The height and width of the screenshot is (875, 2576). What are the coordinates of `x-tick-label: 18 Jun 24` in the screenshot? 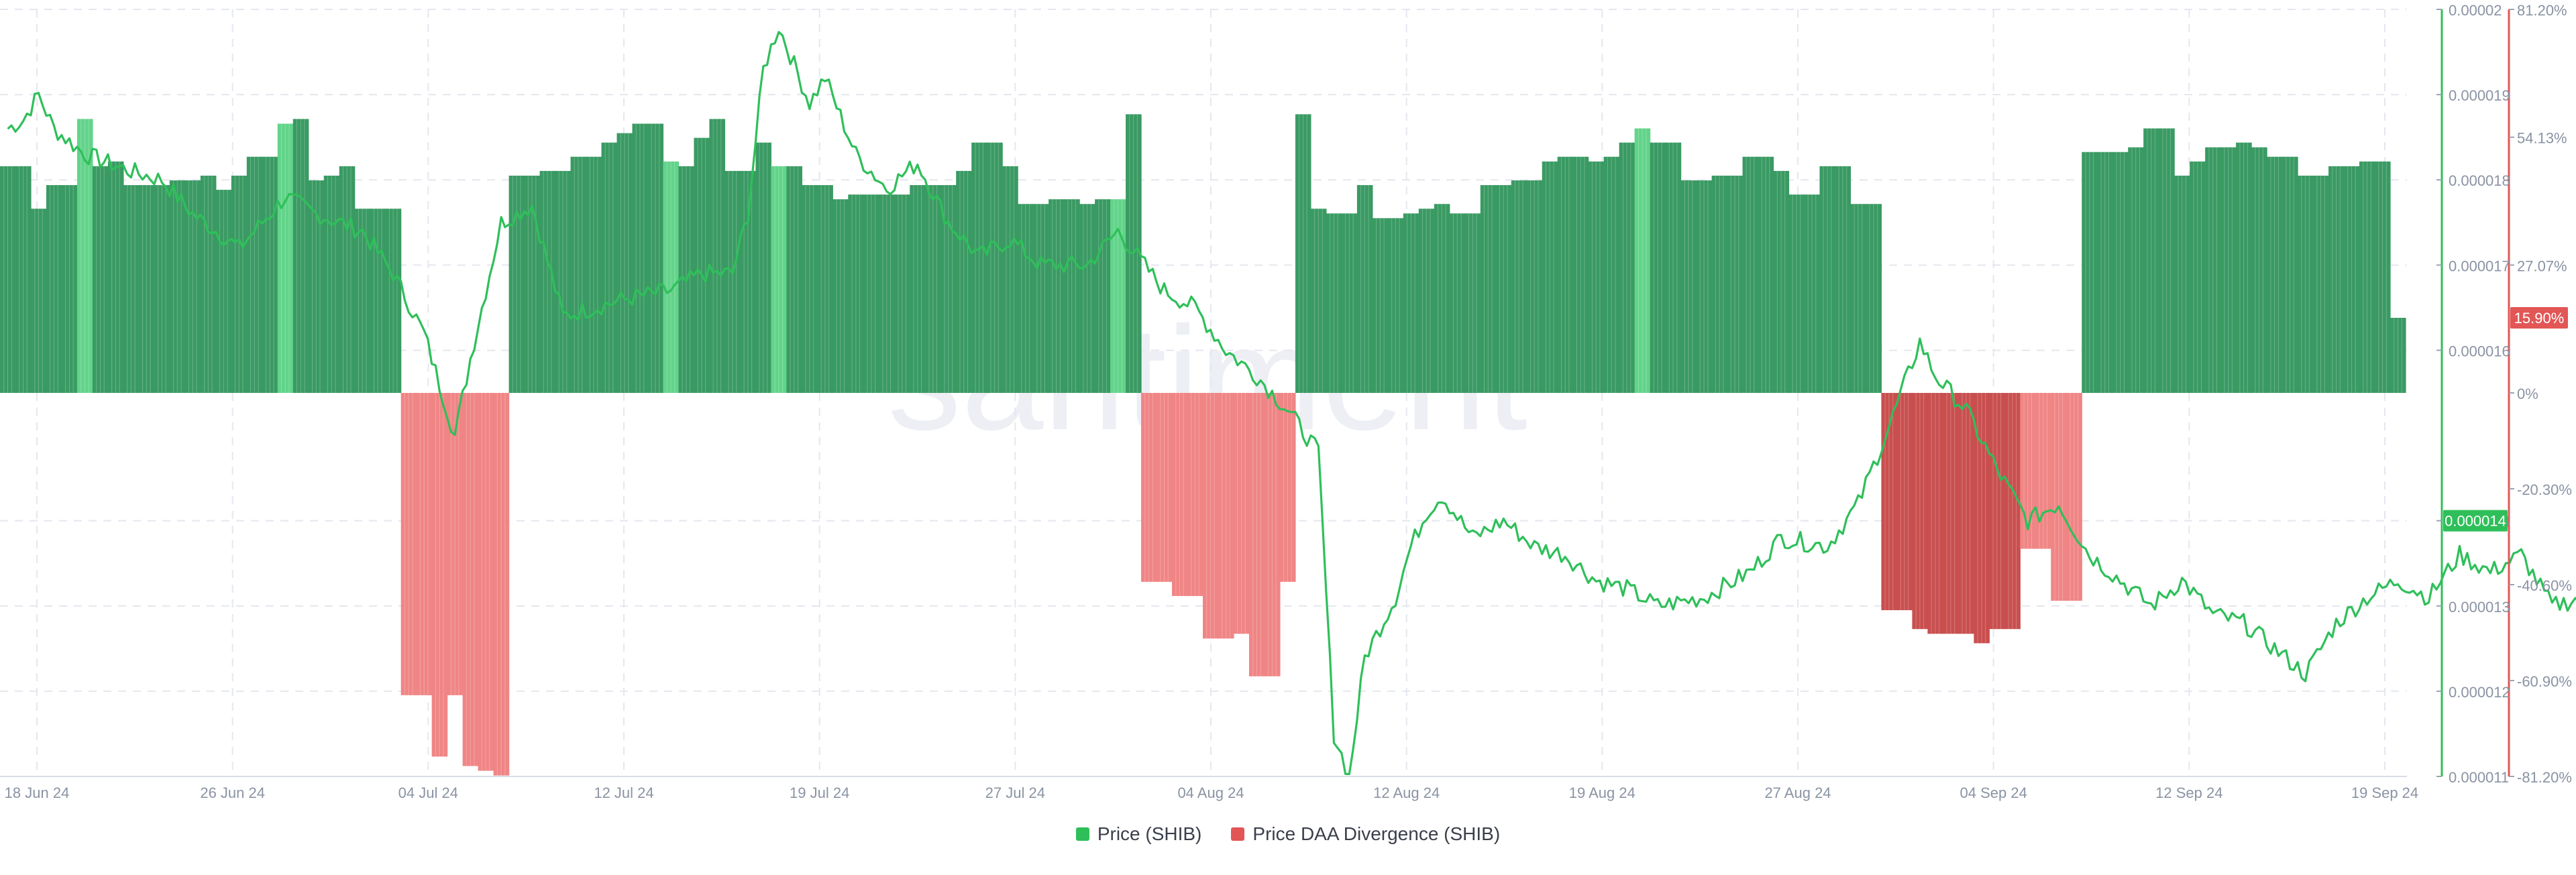 It's located at (37, 792).